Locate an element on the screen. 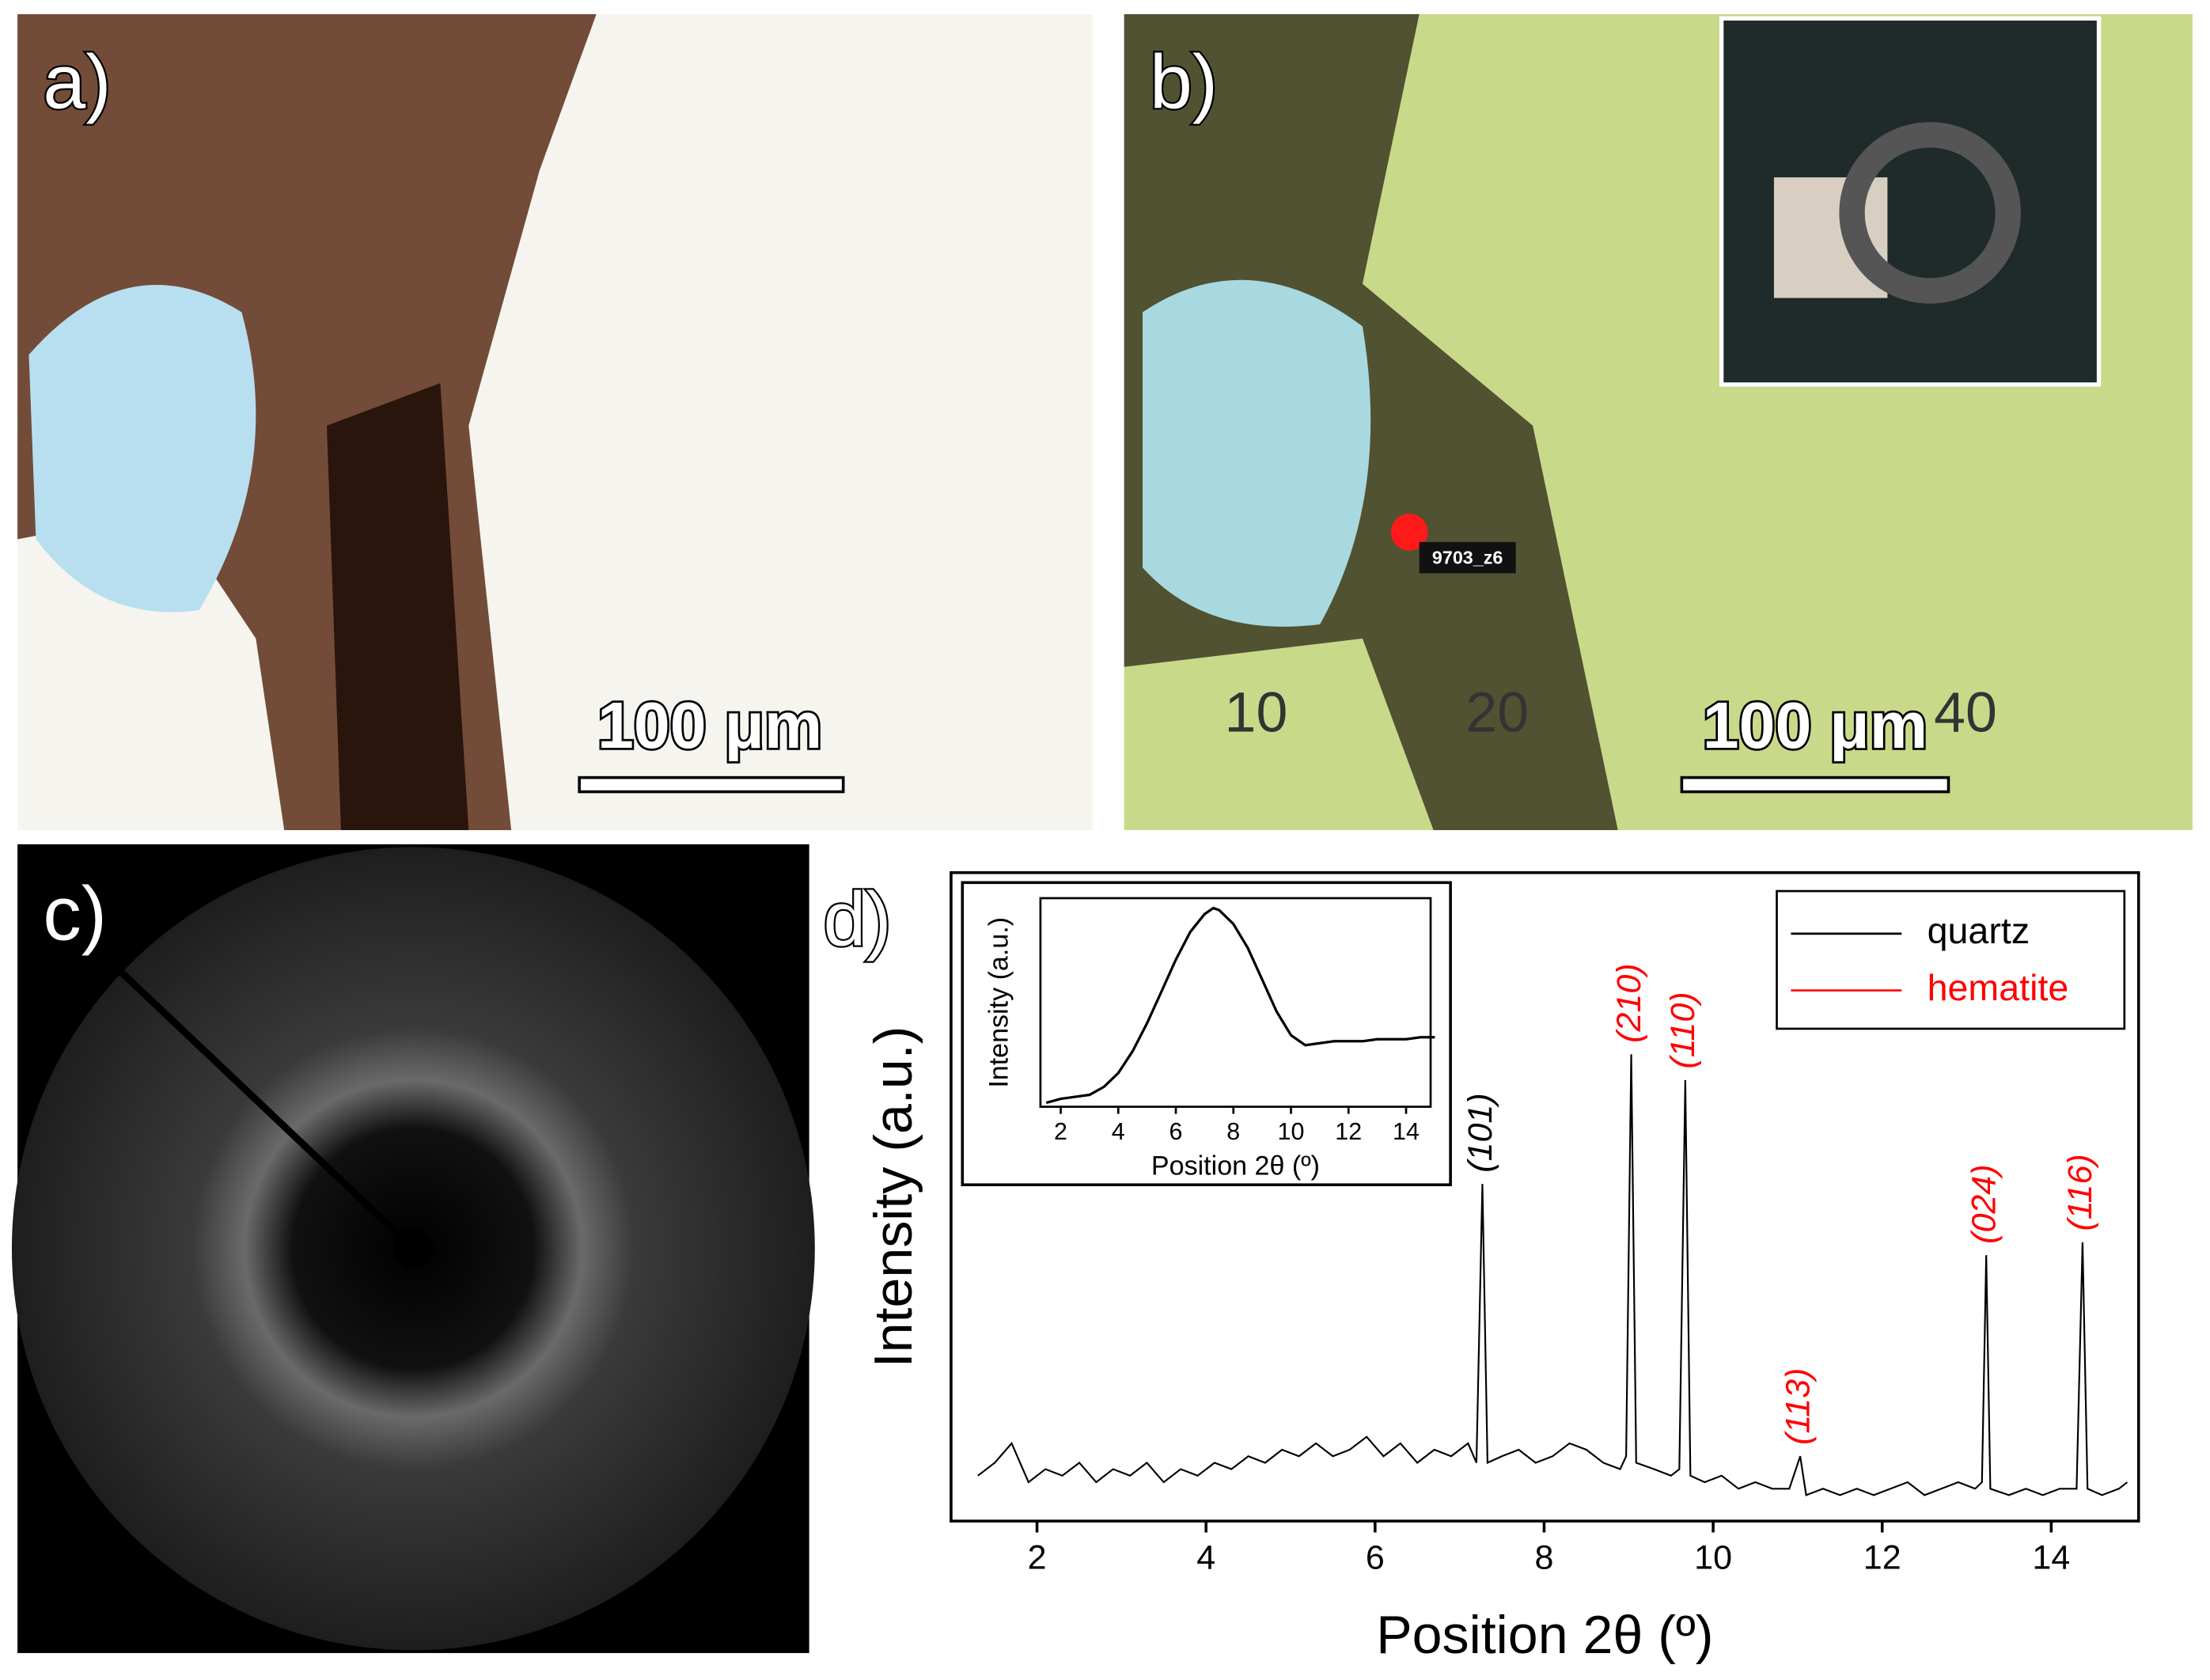 The width and height of the screenshot is (2210, 1680). peak-label: (024) is located at coordinates (1984, 1203).